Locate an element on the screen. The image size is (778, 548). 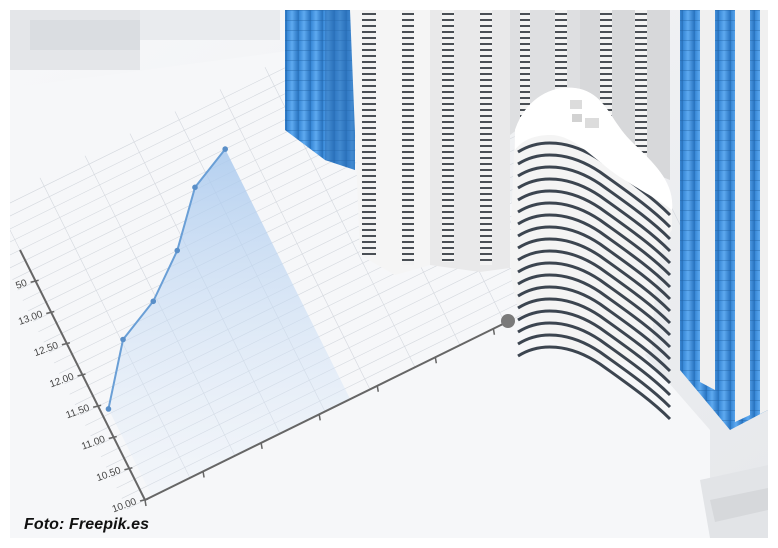
background-blocks is located at coordinates (145, 40).